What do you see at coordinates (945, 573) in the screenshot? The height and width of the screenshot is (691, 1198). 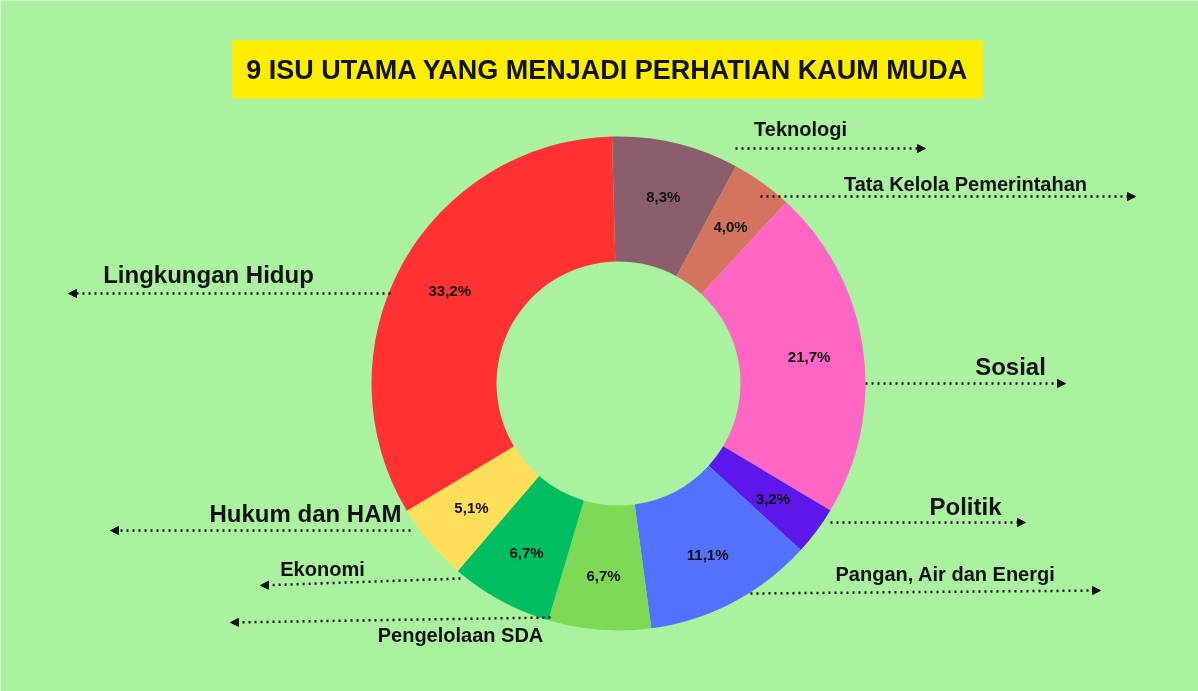 I see `slice-label: Pangan, Air dan Energi` at bounding box center [945, 573].